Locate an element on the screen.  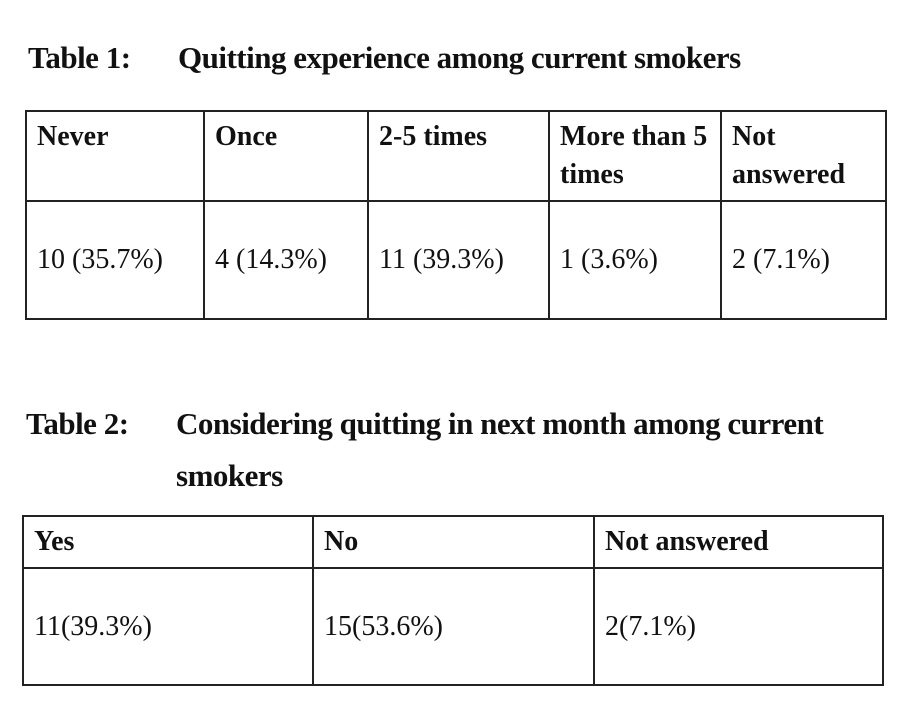
header-cell: 2-5 times is located at coordinates (458, 156).